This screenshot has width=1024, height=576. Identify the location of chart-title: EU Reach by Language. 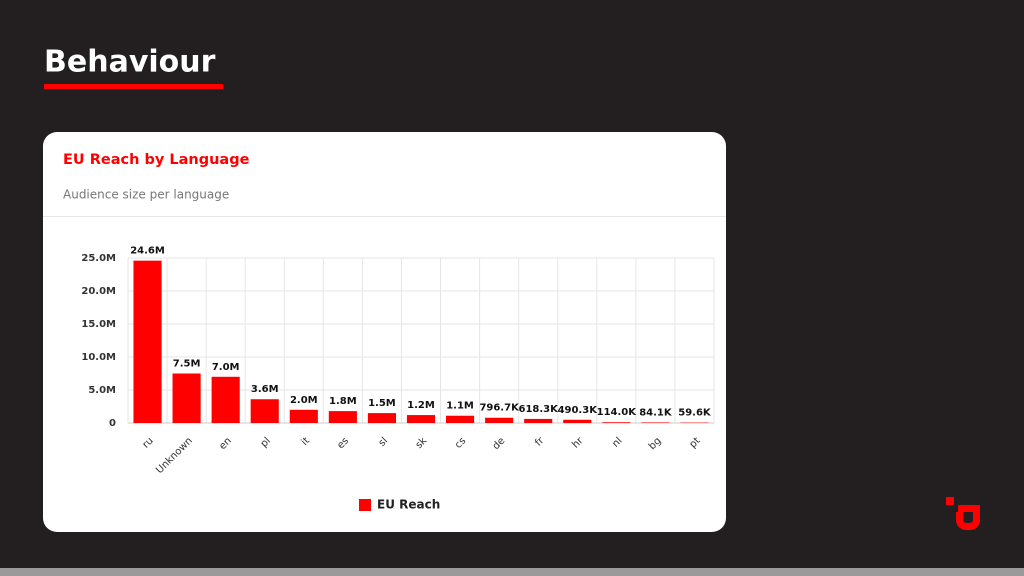
(156, 160).